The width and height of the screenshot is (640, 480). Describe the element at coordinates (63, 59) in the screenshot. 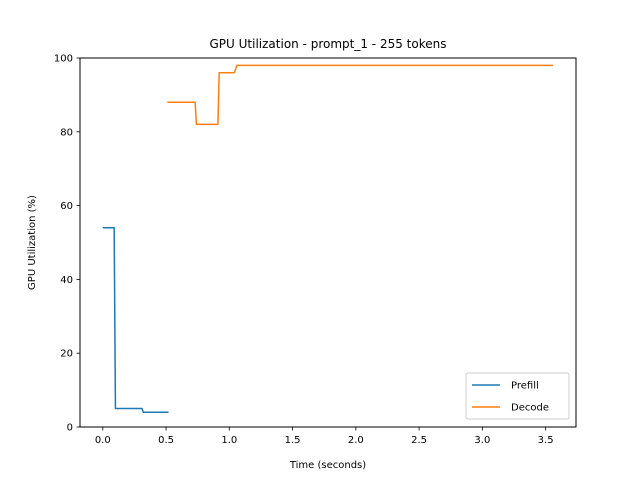

I see `y-tick-label: 100` at that location.